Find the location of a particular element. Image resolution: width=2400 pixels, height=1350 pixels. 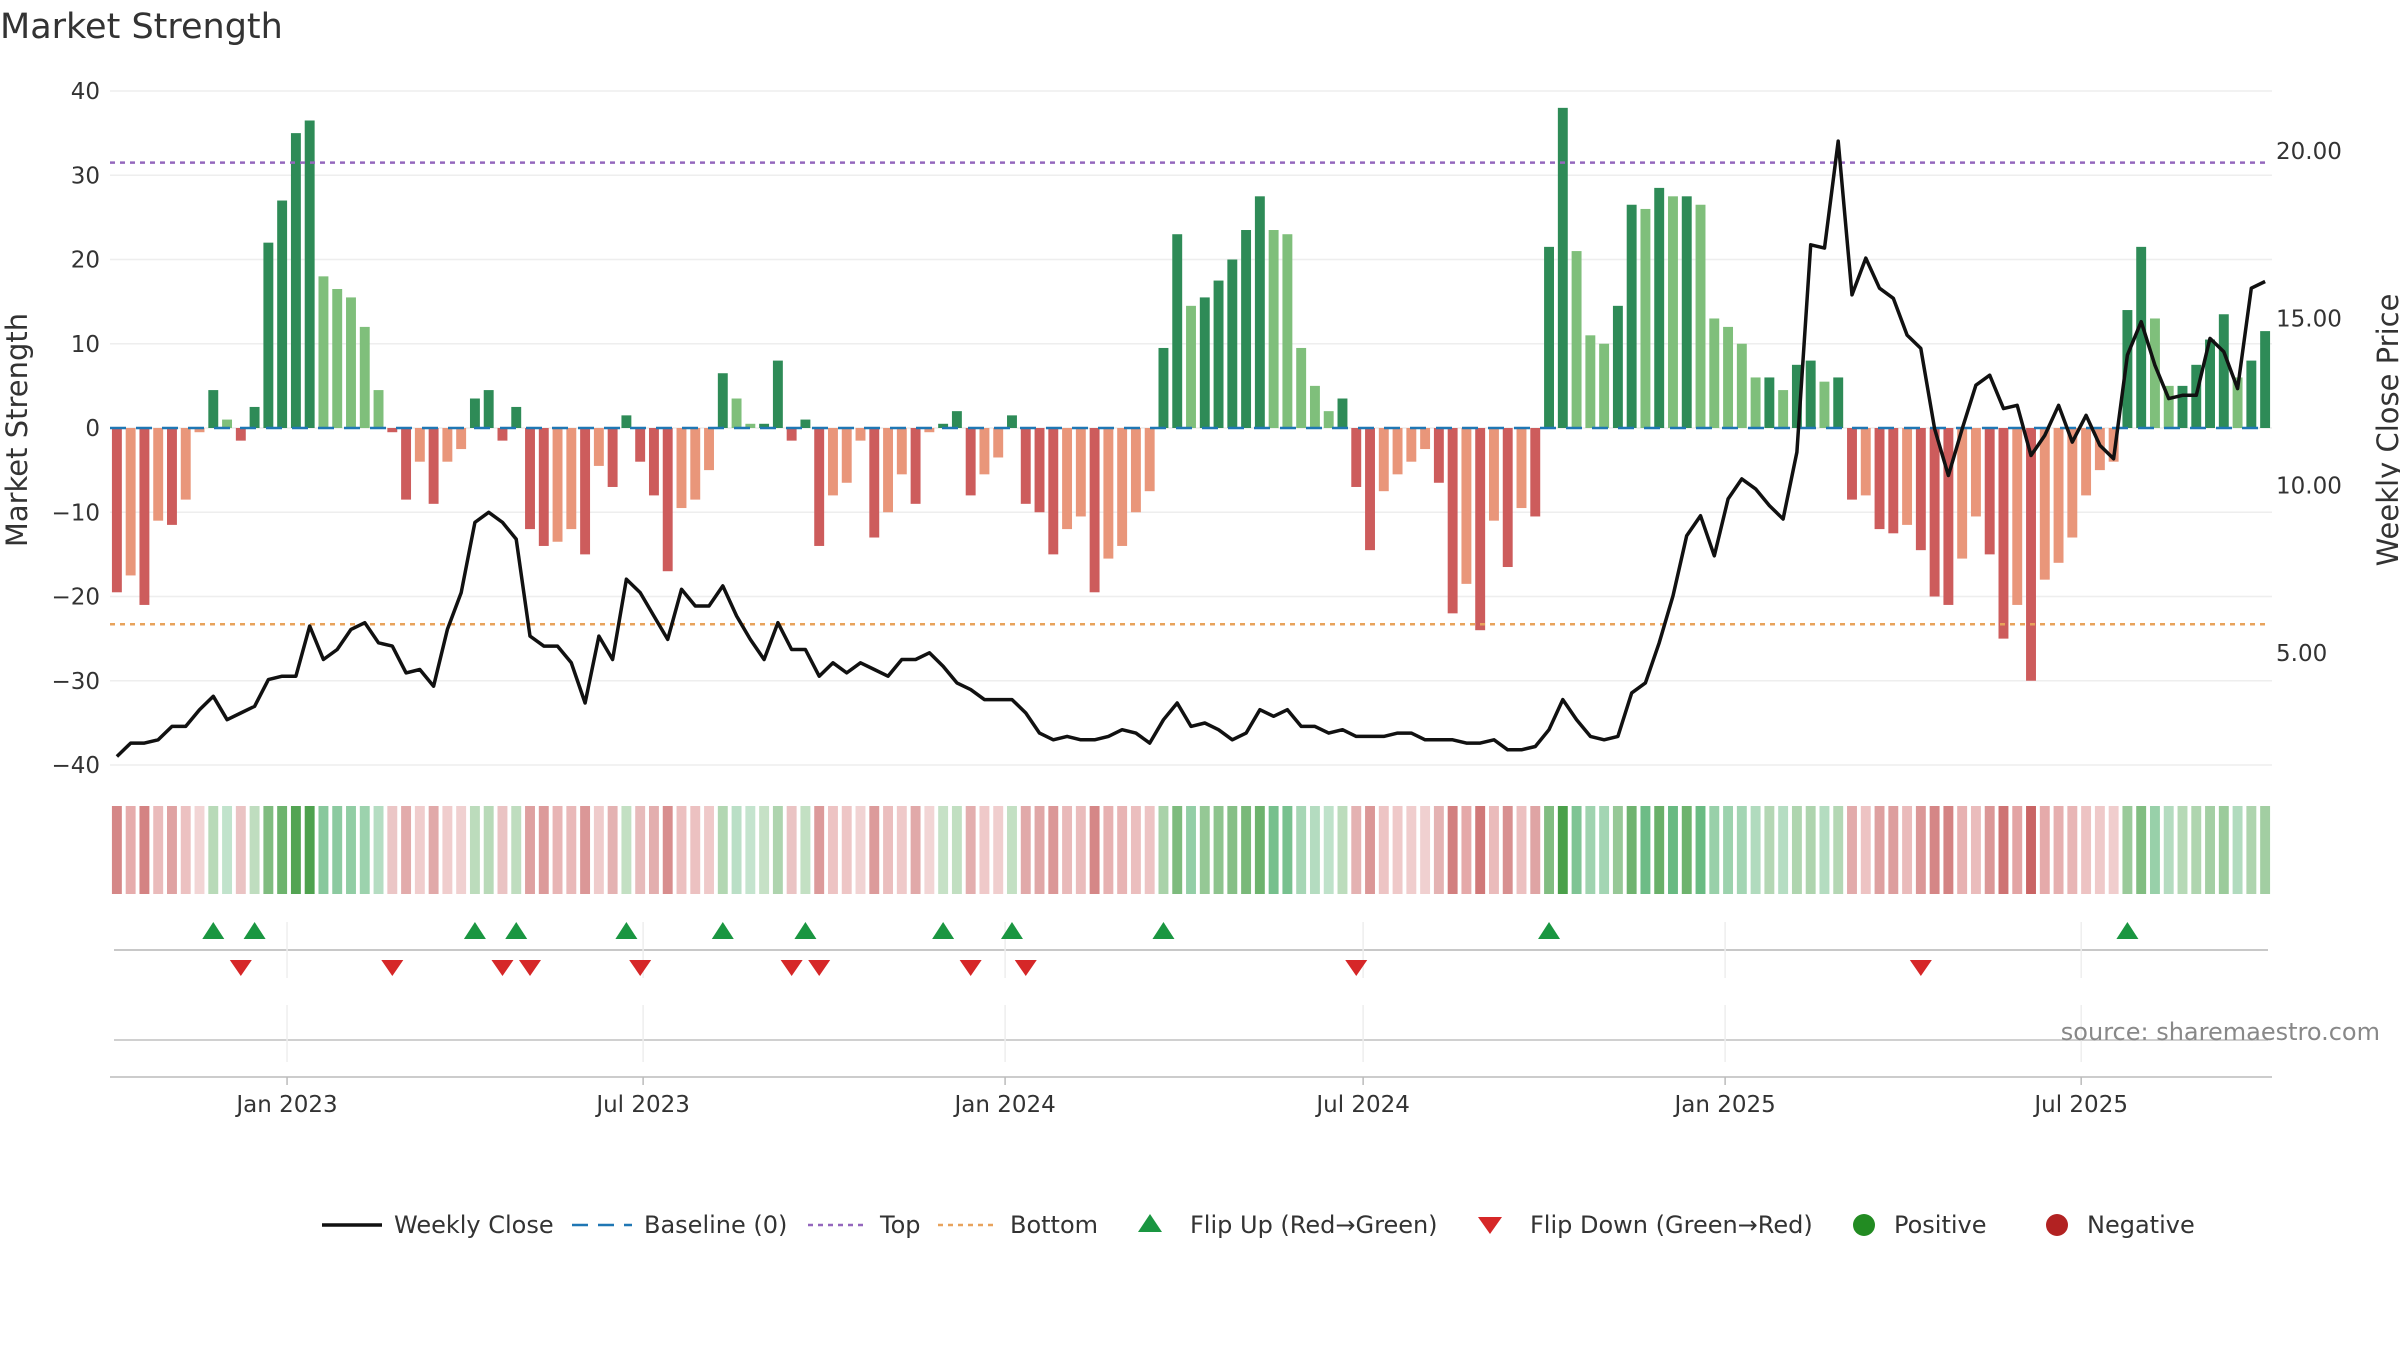

y-tick-label: −30 is located at coordinates (75, 682).